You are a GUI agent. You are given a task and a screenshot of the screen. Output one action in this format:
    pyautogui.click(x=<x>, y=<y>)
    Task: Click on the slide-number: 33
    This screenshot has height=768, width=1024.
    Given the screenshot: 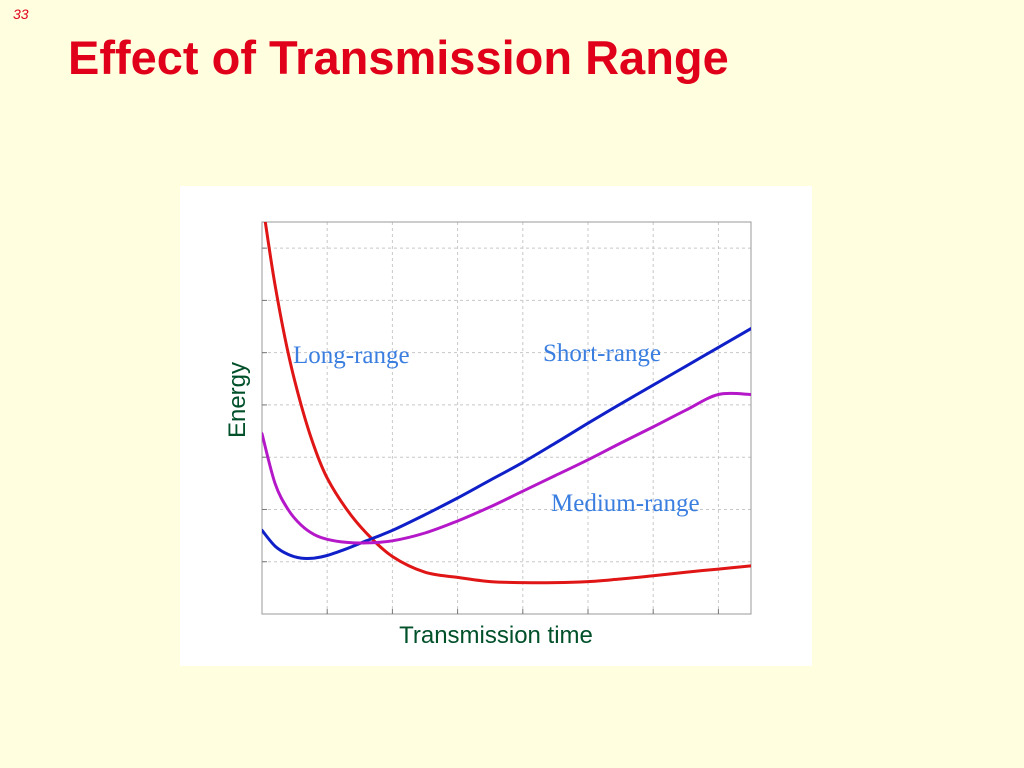 What is the action you would take?
    pyautogui.click(x=21, y=14)
    